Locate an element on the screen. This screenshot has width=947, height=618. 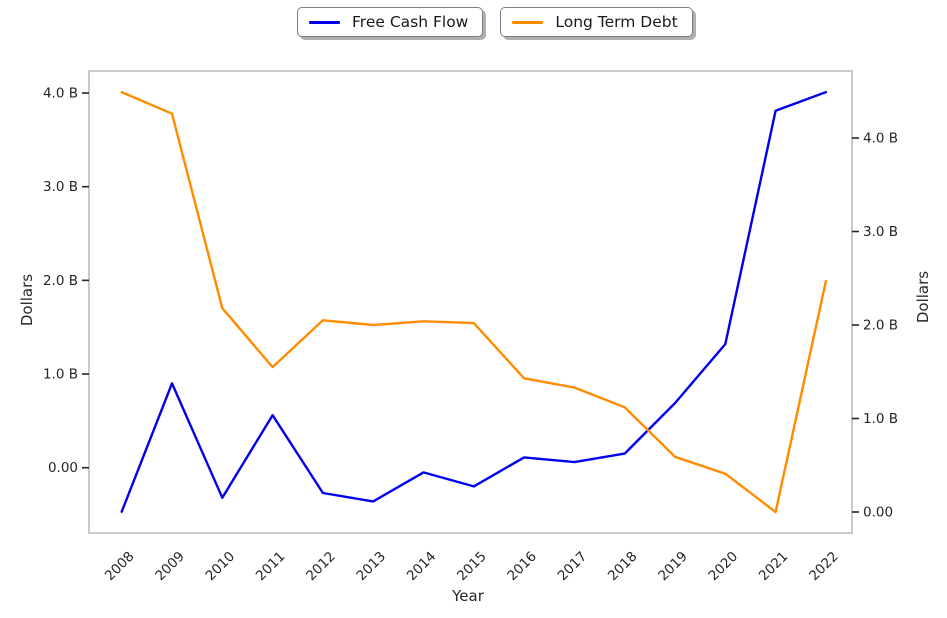
x-tick-label: 2022 is located at coordinates (824, 567).